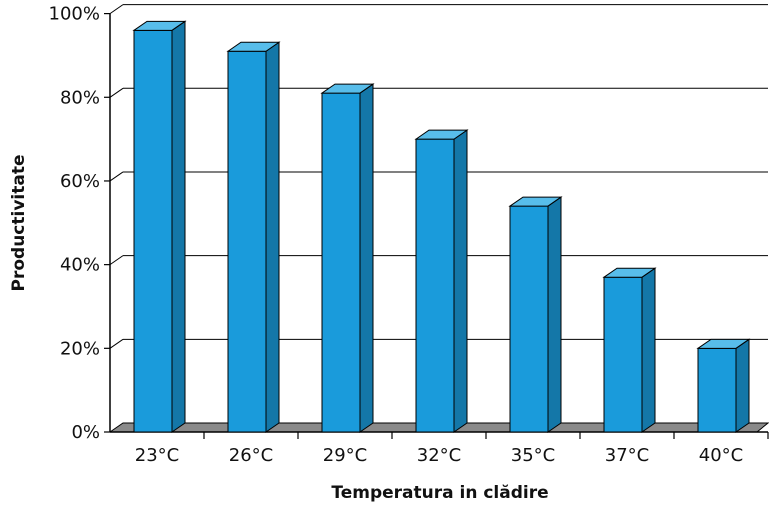 The width and height of the screenshot is (769, 506). Describe the element at coordinates (80, 265) in the screenshot. I see `y-tick-label: 40%` at that location.